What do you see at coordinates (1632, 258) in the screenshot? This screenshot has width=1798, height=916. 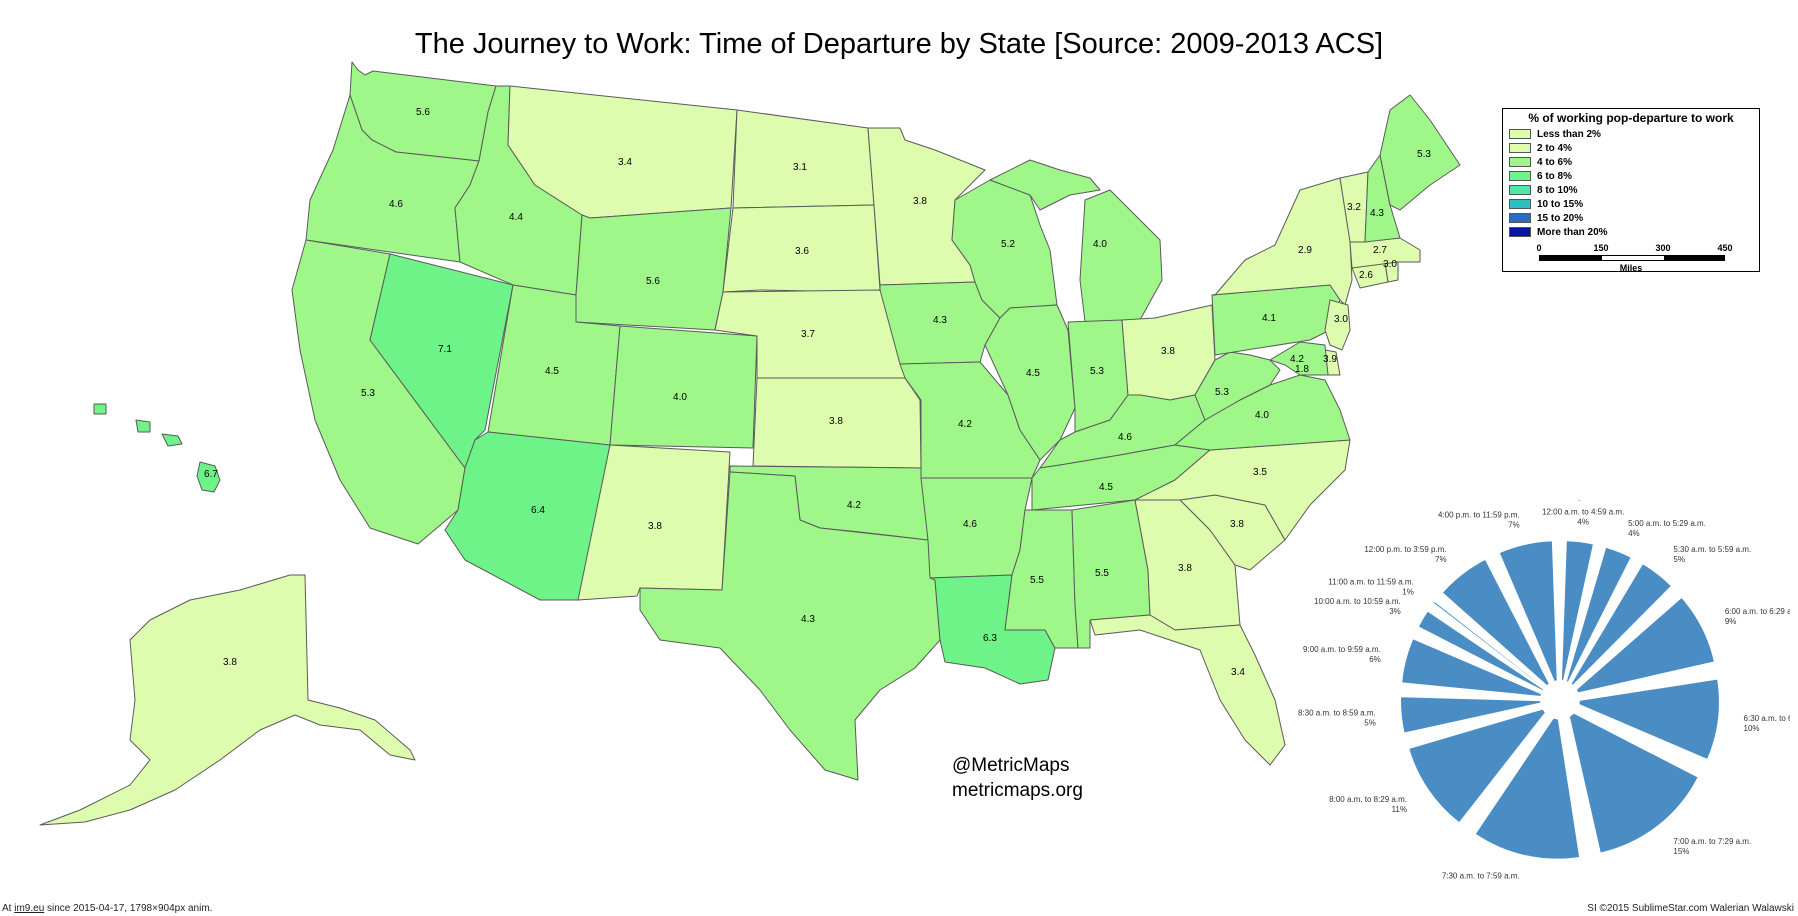 I see `scale-bar-graphic` at bounding box center [1632, 258].